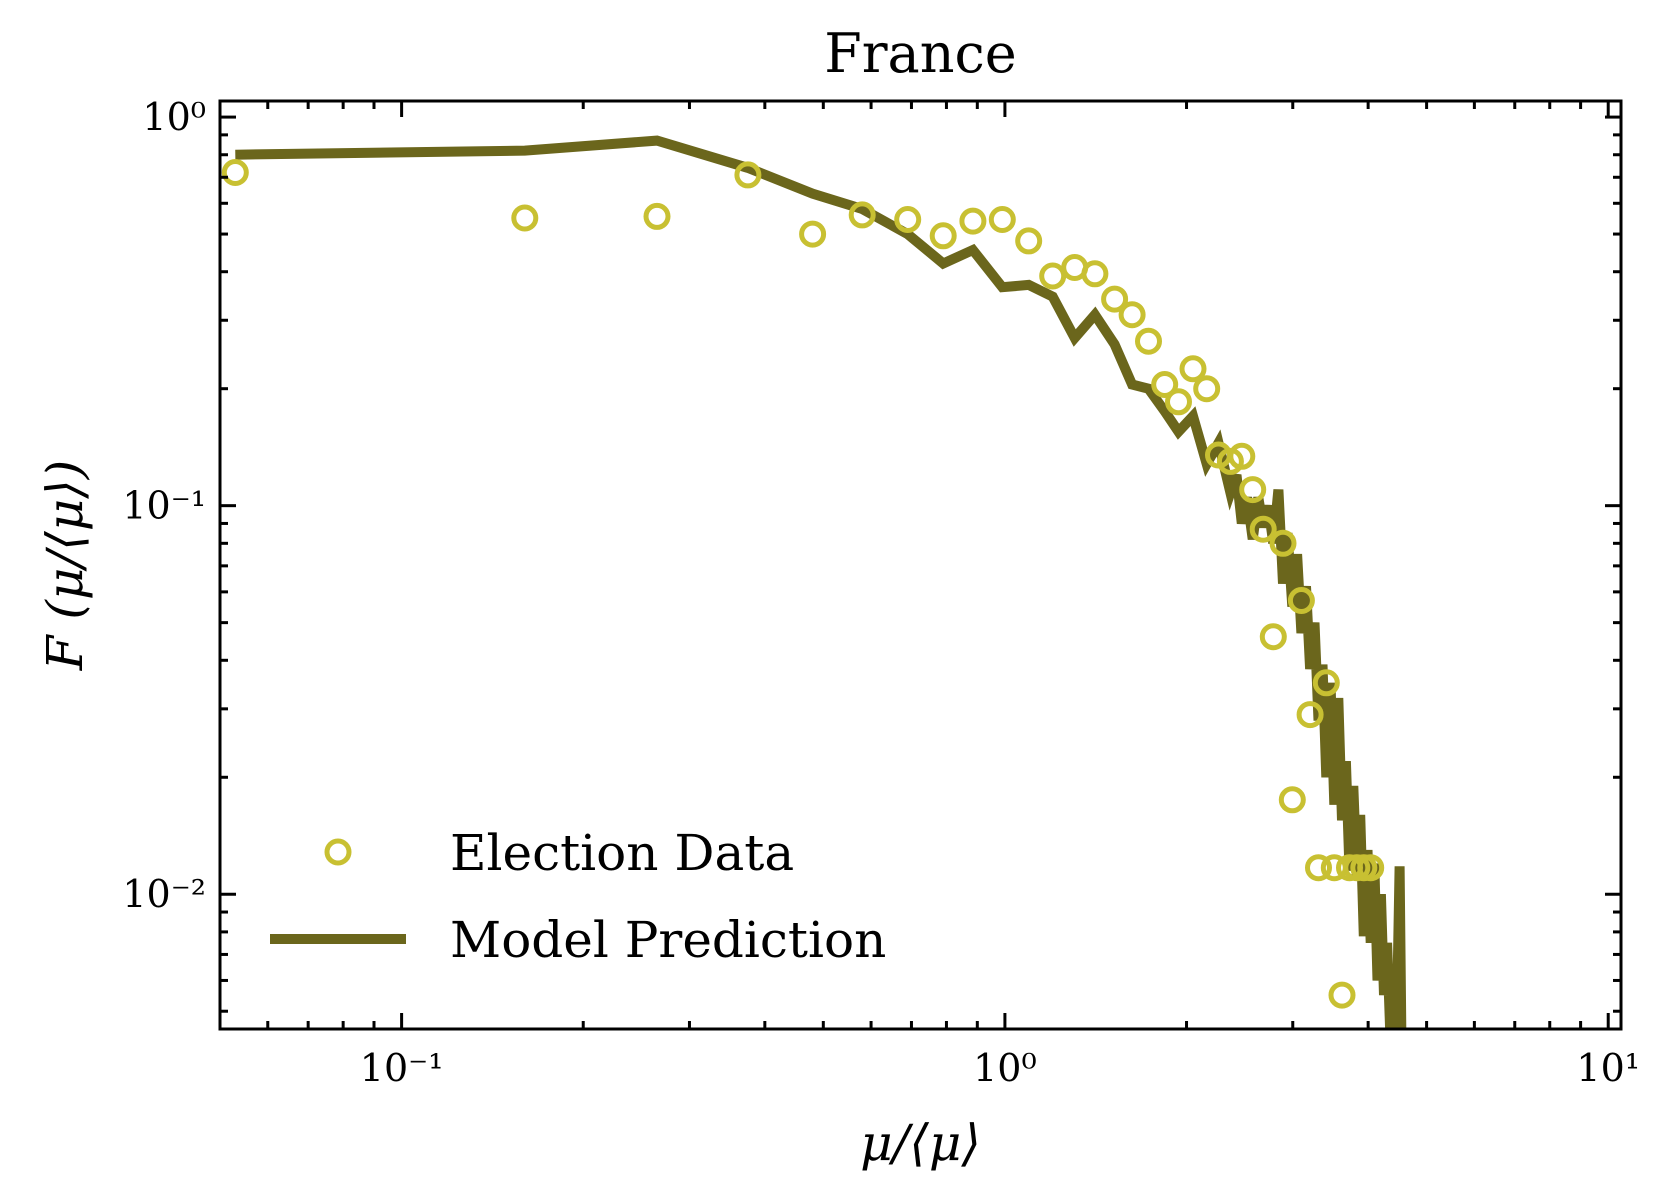  Describe the element at coordinates (174, 117) in the screenshot. I see `y-tick-label: 10⁰` at that location.